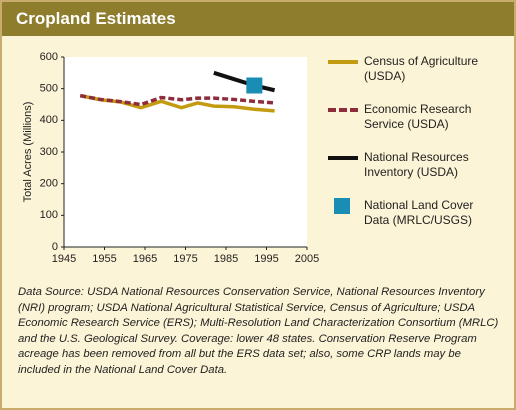  What do you see at coordinates (55, 247) in the screenshot?
I see `y-tick-label: 0` at bounding box center [55, 247].